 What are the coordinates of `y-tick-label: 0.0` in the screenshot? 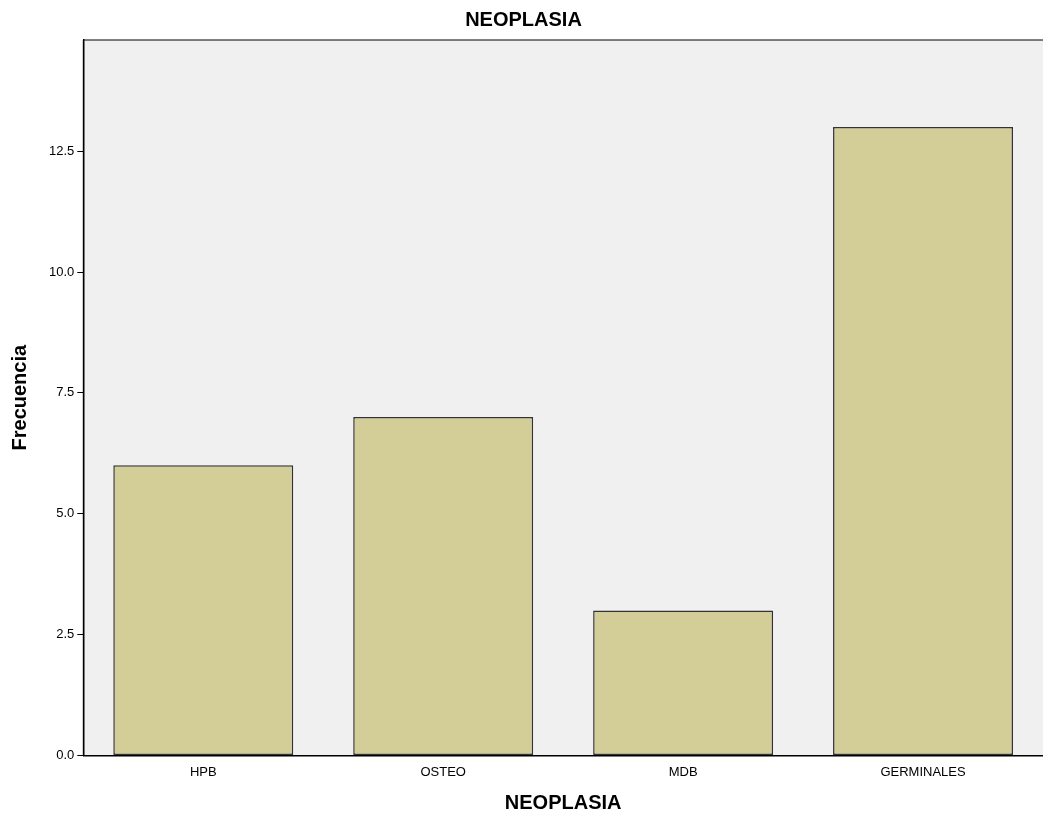 It's located at (65, 754).